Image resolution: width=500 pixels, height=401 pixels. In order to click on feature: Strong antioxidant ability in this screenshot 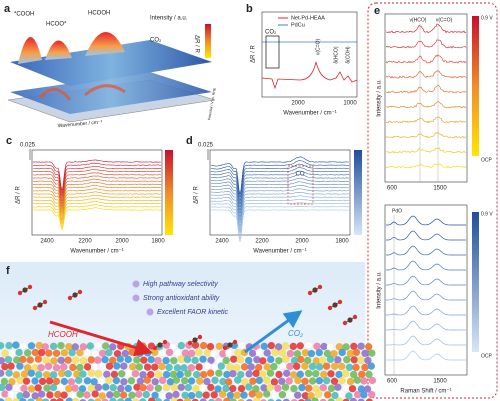, I will do `click(181, 298)`.